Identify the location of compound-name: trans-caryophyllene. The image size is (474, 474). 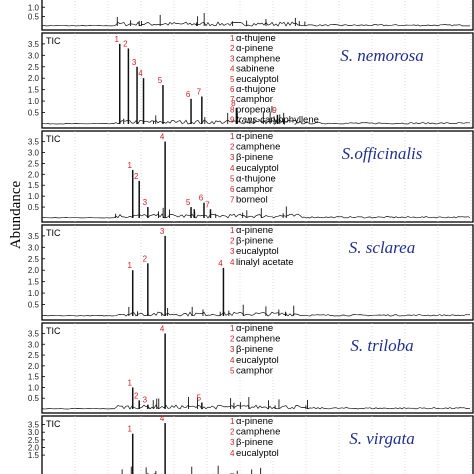
(277, 120).